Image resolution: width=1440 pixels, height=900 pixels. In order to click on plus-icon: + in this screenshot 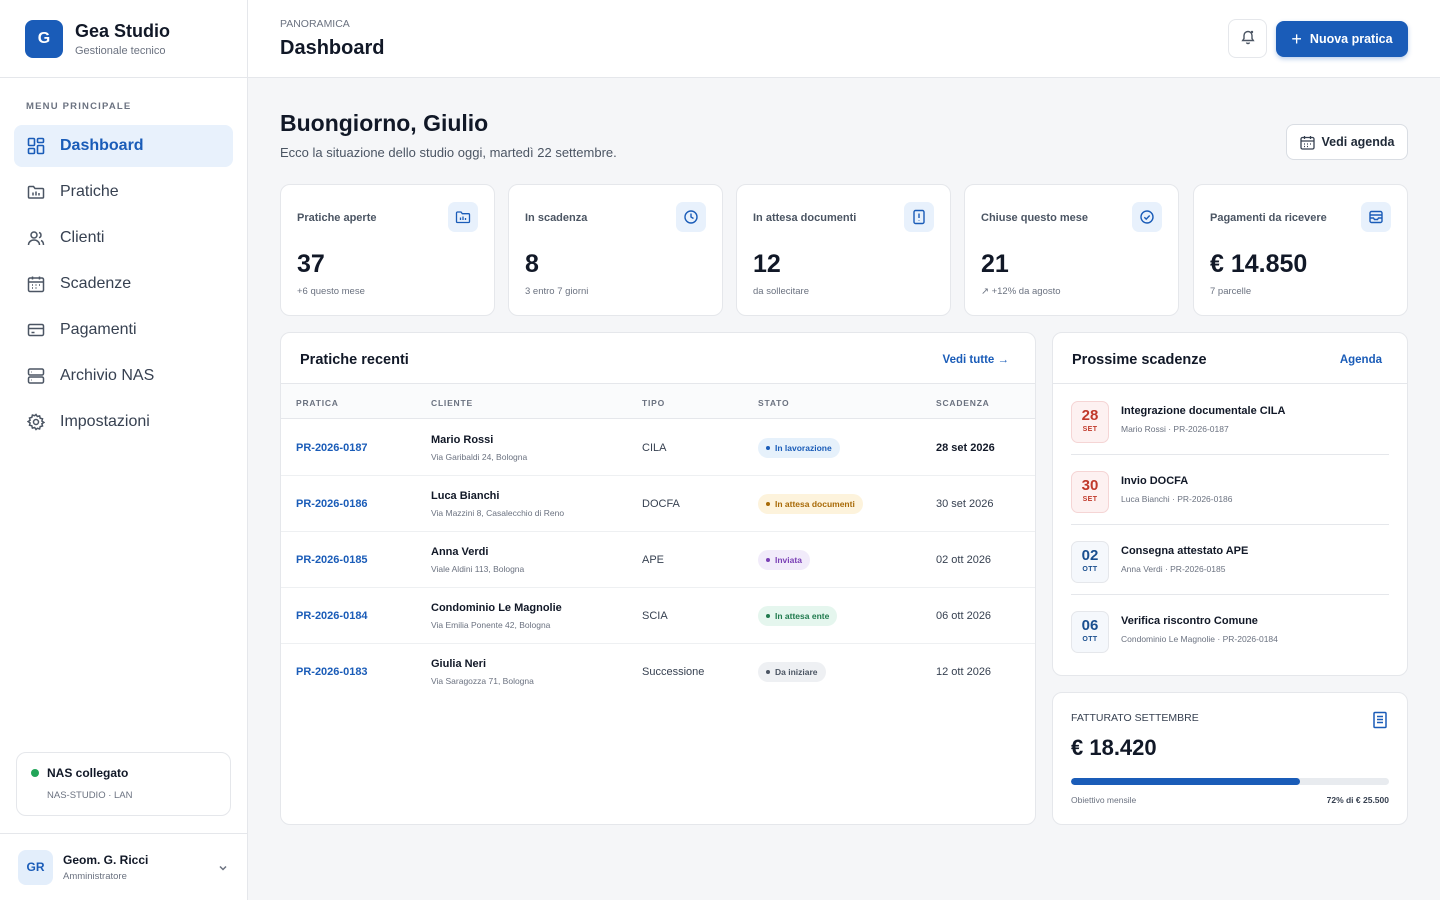, I will do `click(1296, 38)`.